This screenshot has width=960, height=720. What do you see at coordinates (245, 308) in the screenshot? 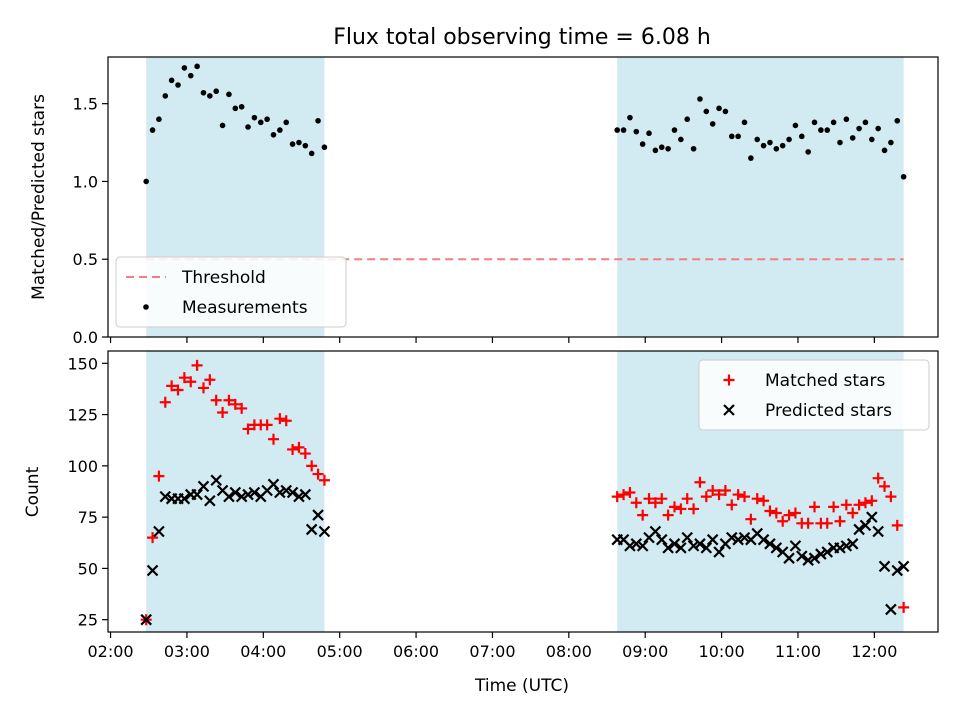
I see `legend-entry-label: Measurements` at bounding box center [245, 308].